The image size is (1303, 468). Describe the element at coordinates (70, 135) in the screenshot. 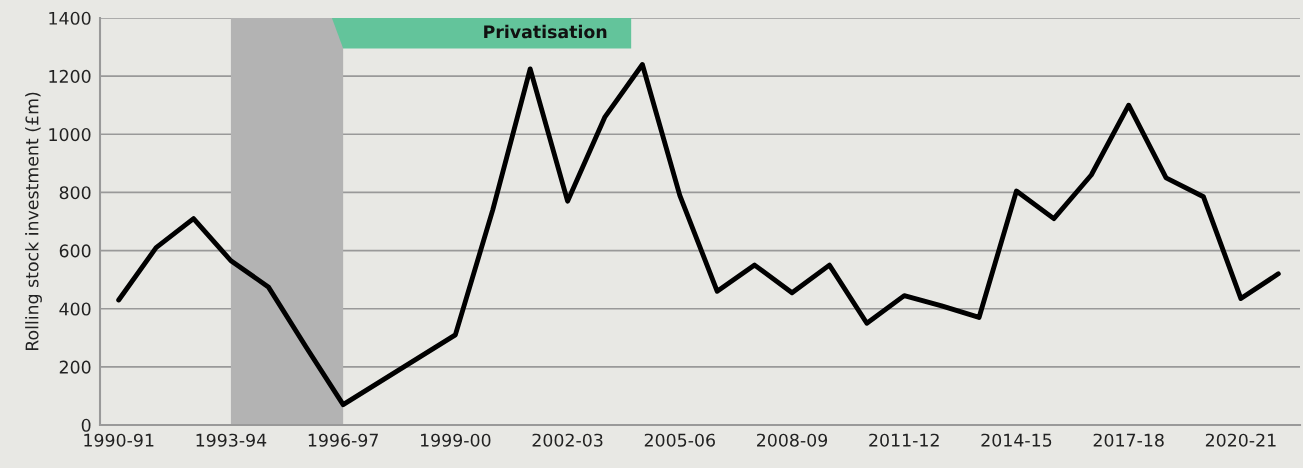

I see `y-tick-label: 1000` at that location.